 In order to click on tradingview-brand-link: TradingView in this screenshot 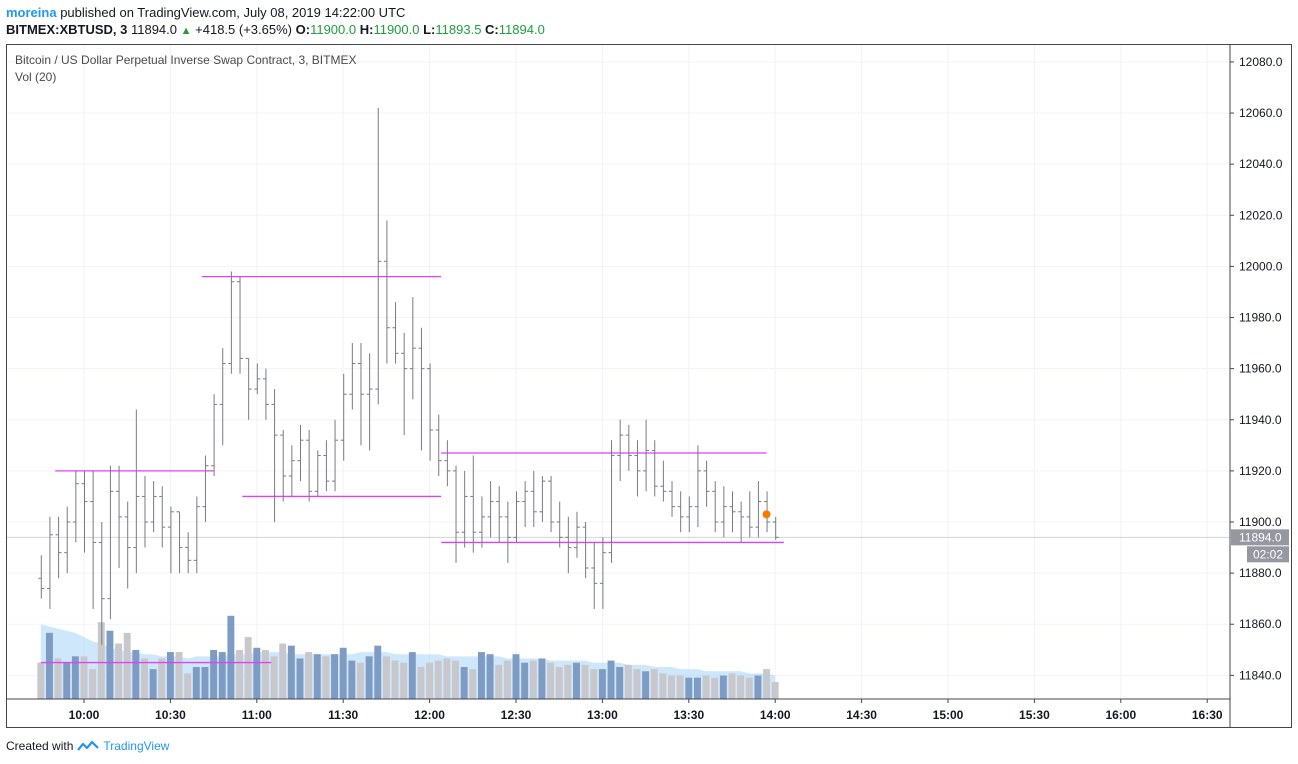, I will do `click(136, 746)`.